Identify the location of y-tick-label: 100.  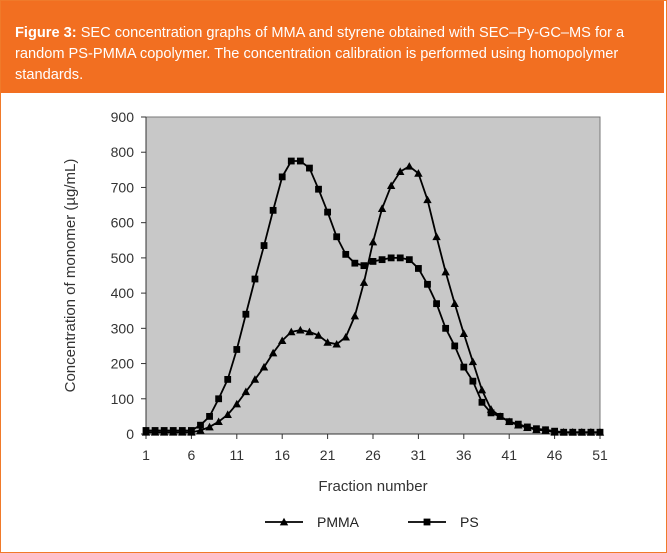
(123, 399).